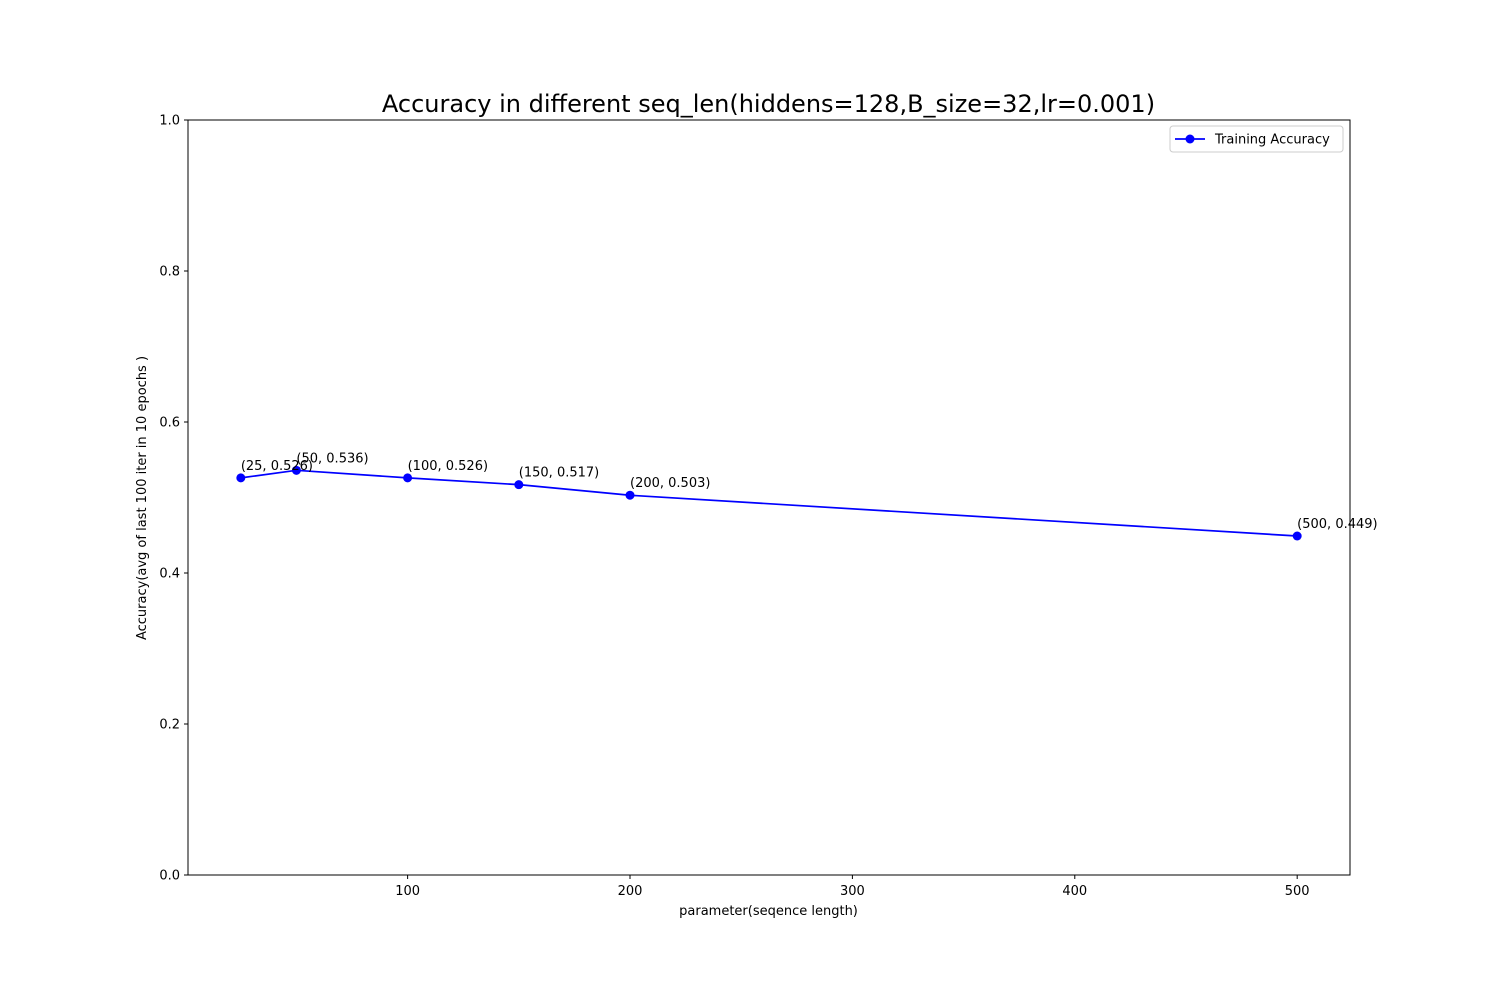 Image resolution: width=1500 pixels, height=1000 pixels. What do you see at coordinates (169, 876) in the screenshot?
I see `y-tick-label: 0.0` at bounding box center [169, 876].